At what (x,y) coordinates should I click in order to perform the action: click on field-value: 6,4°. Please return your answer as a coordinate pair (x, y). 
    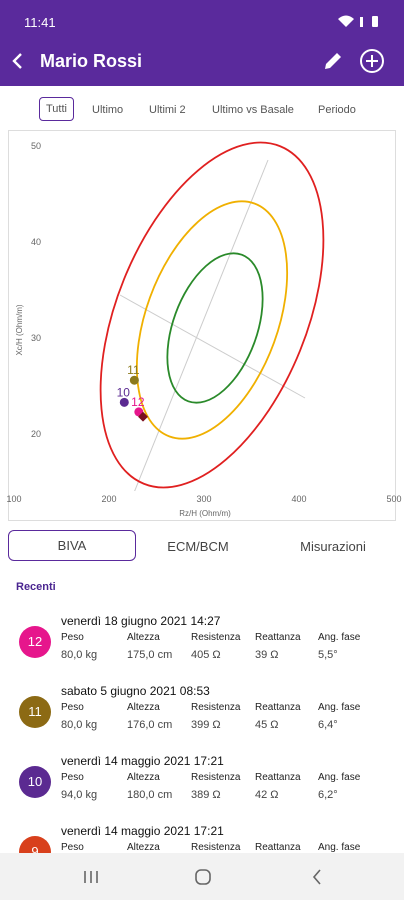
    Looking at the image, I should click on (328, 725).